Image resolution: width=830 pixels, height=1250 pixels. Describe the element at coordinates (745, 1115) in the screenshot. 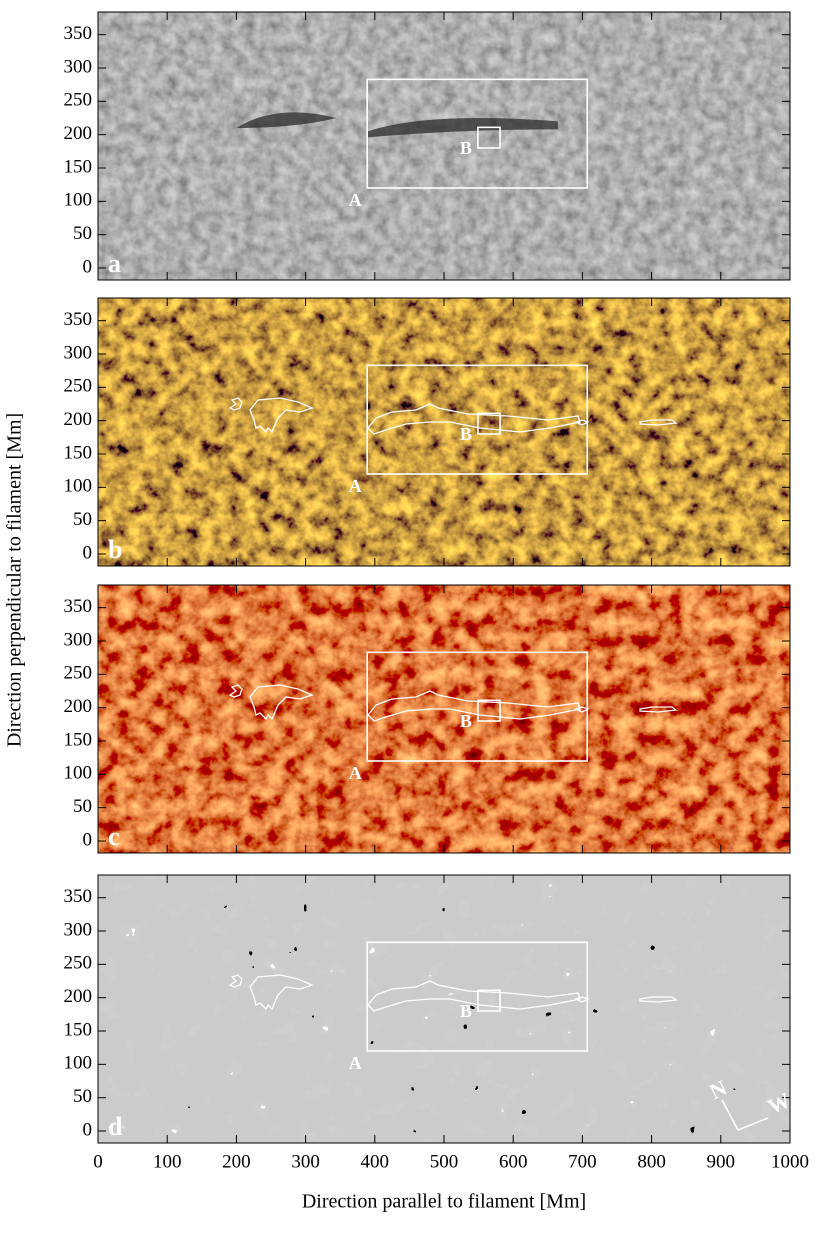

I see `compass-arrows` at that location.